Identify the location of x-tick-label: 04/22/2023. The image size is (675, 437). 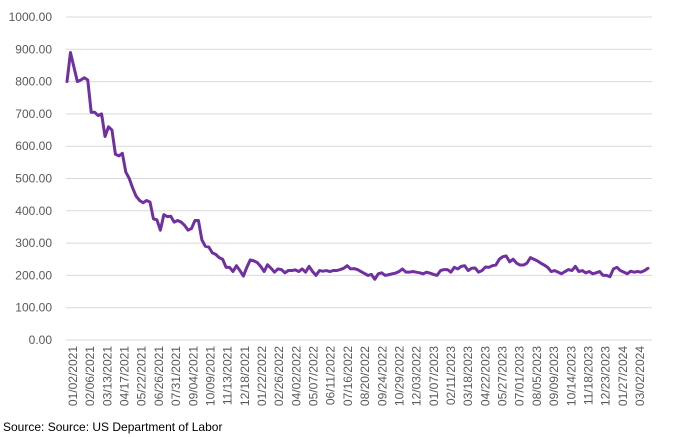
(485, 376).